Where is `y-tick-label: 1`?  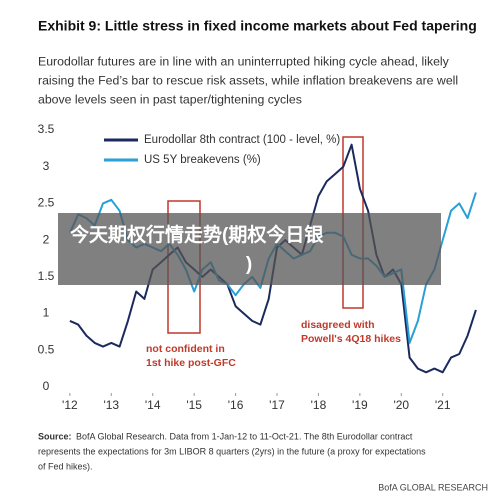
y-tick-label: 1 is located at coordinates (46, 313).